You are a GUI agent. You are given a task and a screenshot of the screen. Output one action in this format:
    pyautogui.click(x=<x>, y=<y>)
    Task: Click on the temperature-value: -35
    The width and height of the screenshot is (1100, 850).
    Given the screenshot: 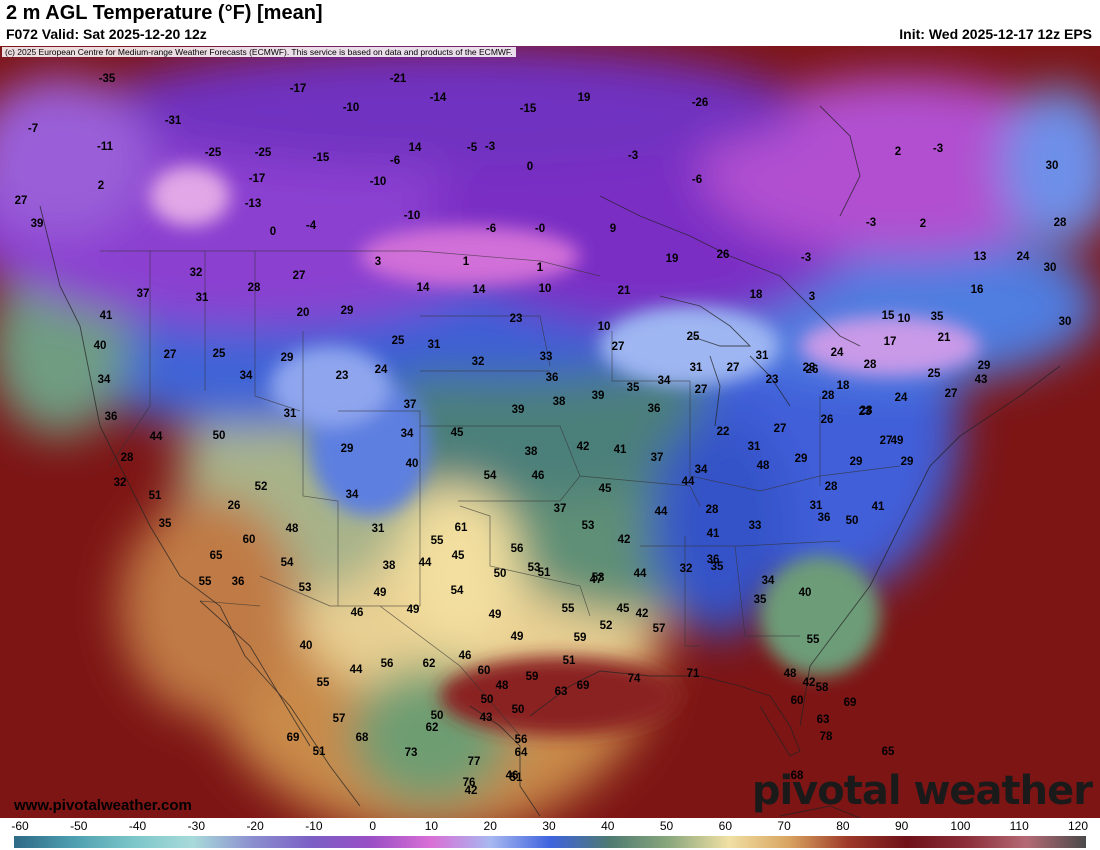 What is the action you would take?
    pyautogui.click(x=107, y=79)
    